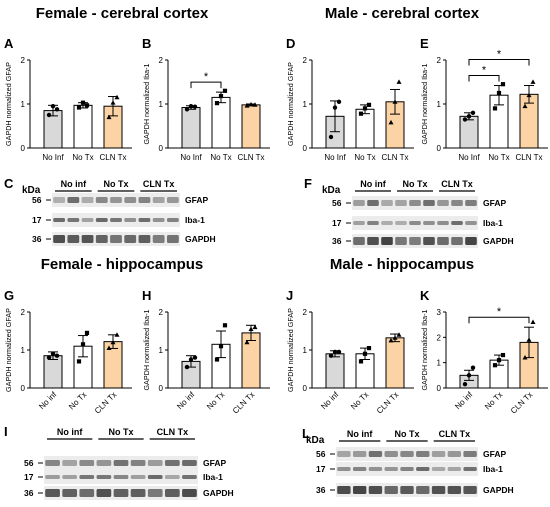  Describe the element at coordinates (31, 190) in the screenshot. I see `kda-label: kDa` at that location.